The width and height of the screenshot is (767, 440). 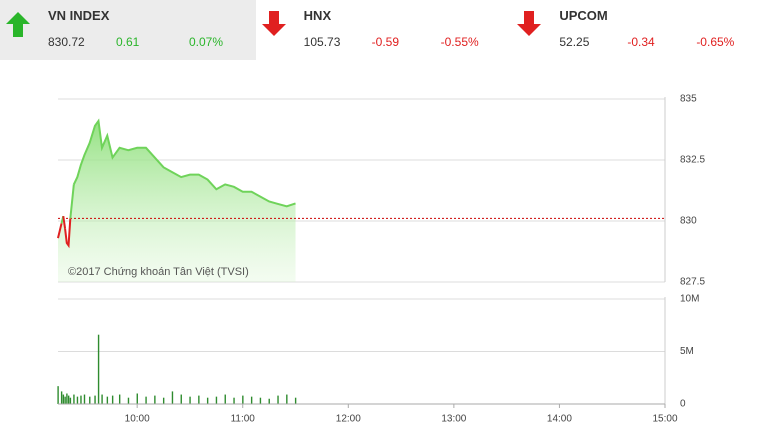 I want to click on index-value: 52.25, so click(x=574, y=42).